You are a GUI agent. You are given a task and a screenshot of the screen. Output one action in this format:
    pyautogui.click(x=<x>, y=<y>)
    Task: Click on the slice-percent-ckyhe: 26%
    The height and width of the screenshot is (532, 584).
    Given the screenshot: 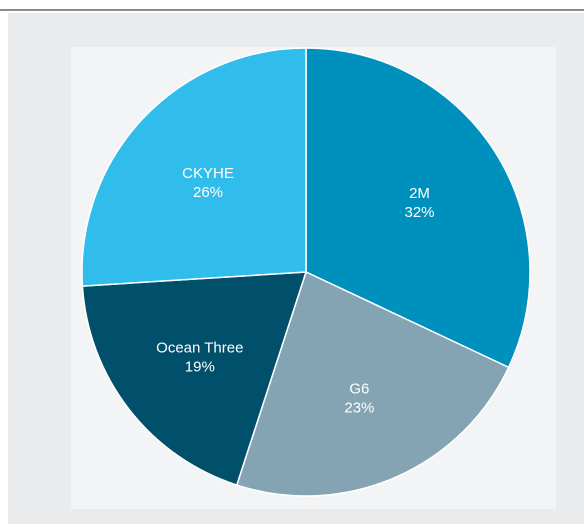 What is the action you would take?
    pyautogui.click(x=208, y=192)
    